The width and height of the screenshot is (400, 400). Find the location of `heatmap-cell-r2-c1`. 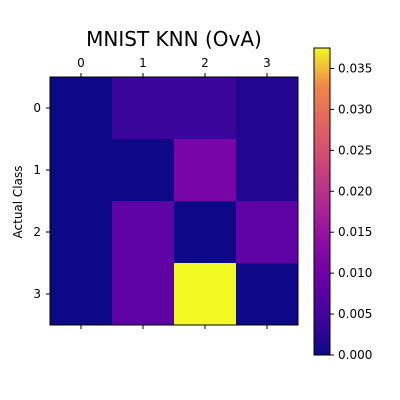

heatmap-cell-r2-c1 is located at coordinates (143, 232).